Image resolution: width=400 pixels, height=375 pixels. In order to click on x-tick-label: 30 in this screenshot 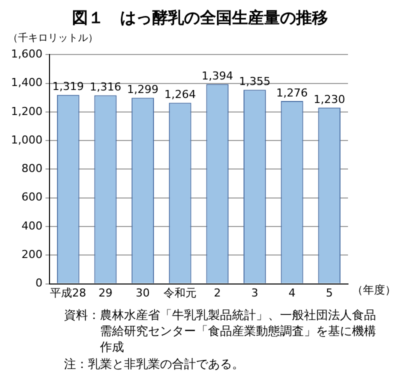, I will do `click(143, 293)`.